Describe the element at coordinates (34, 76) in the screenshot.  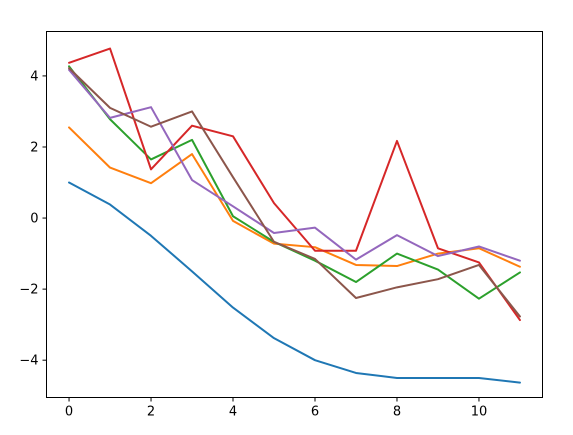
I see `y-tick-label: 4` at that location.